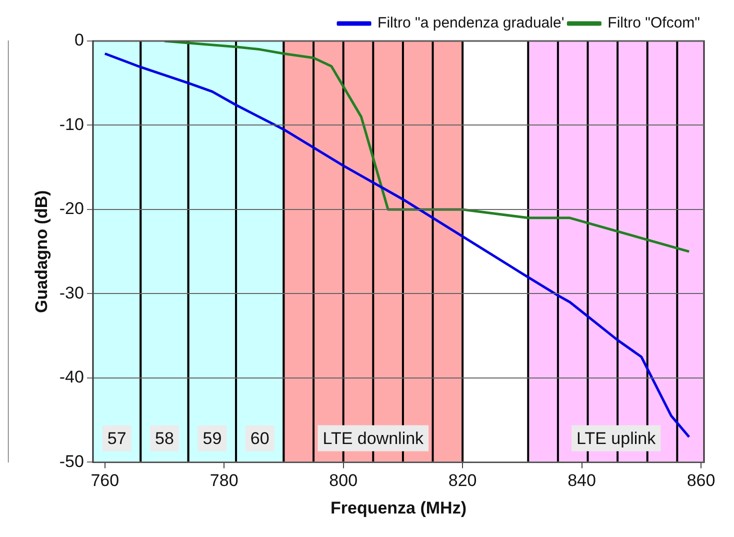 This screenshot has height=537, width=734. I want to click on y-tick-label: -40, so click(71, 377).